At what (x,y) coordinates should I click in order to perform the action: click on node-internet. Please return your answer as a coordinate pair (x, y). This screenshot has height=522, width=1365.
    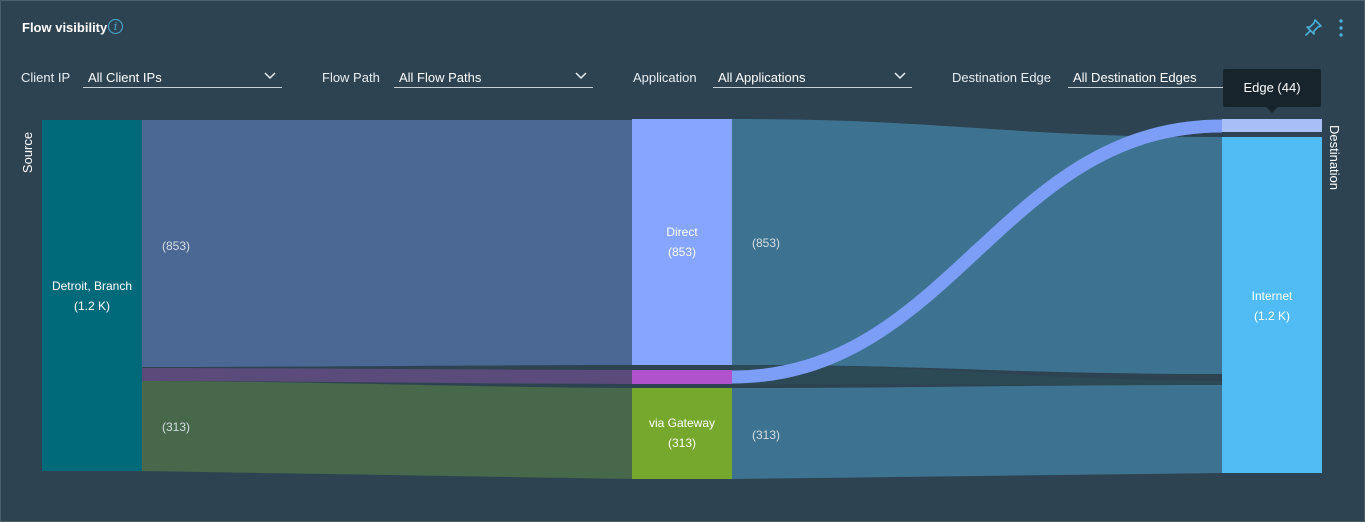
    Looking at the image, I should click on (1272, 305).